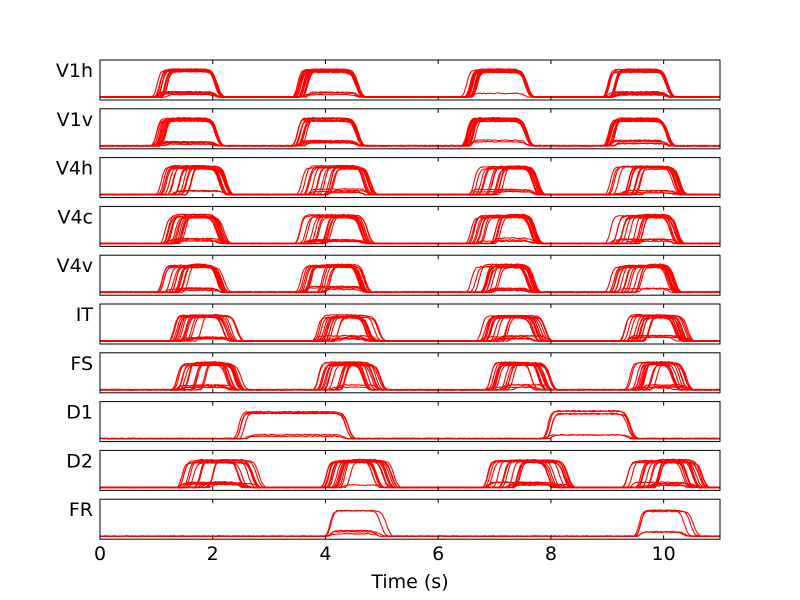 The height and width of the screenshot is (600, 800). I want to click on panel-d1: D1, so click(393, 422).